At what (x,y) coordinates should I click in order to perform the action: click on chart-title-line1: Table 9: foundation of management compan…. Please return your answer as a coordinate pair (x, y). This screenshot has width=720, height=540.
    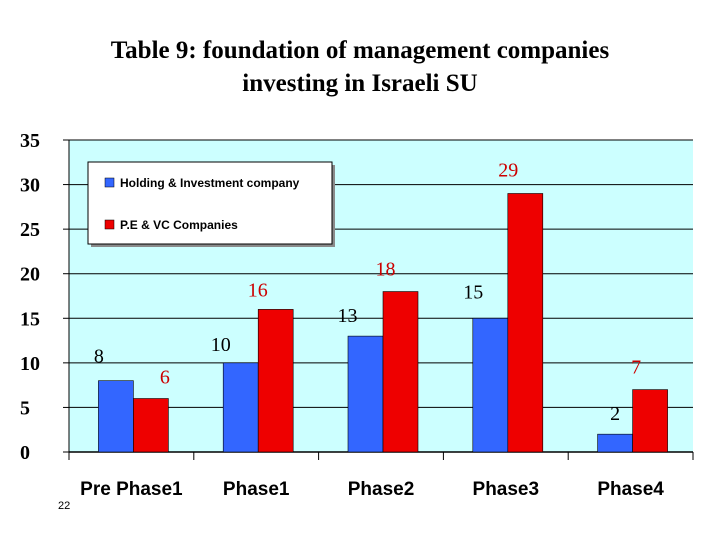
    Looking at the image, I should click on (360, 50).